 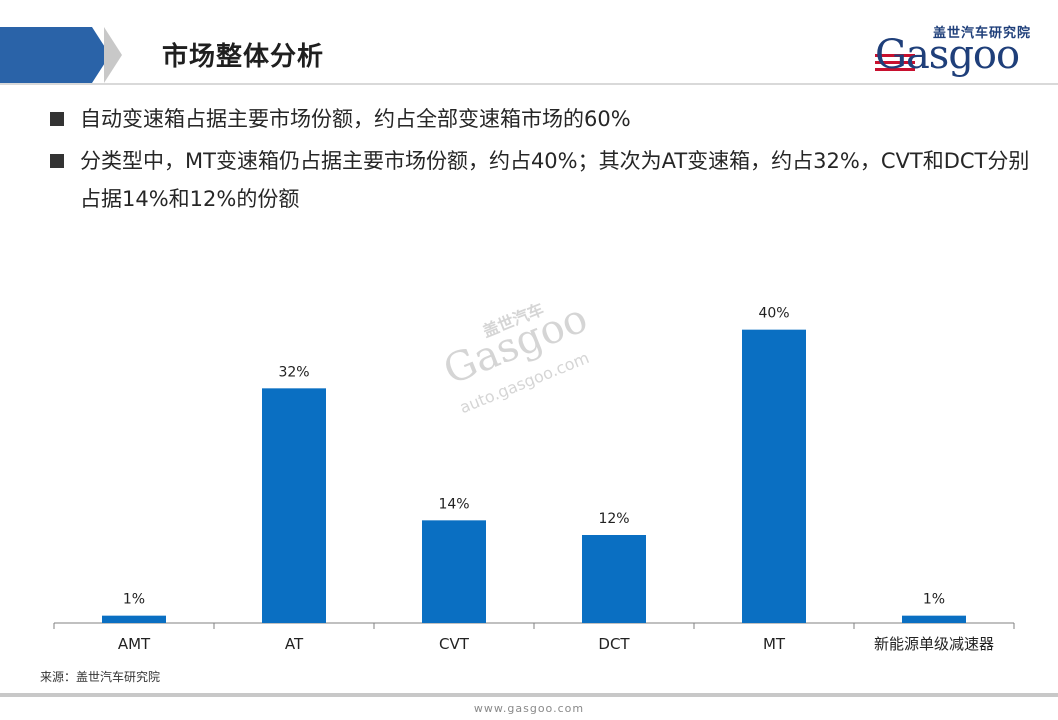 What do you see at coordinates (100, 677) in the screenshot?
I see `source-note: 来源：盖世汽车研究院` at bounding box center [100, 677].